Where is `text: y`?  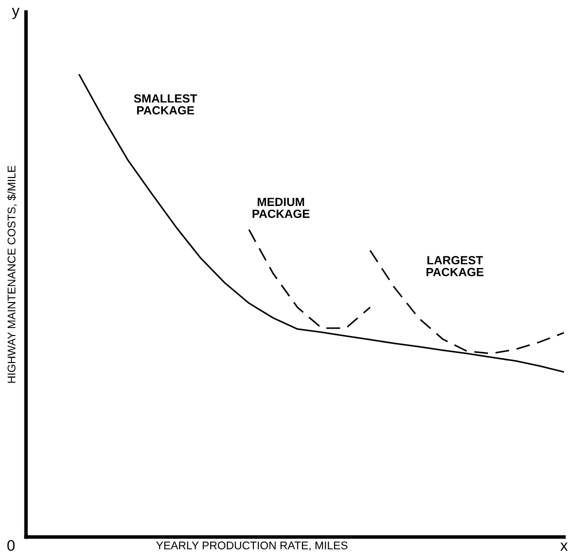
text: y is located at coordinates (16, 14).